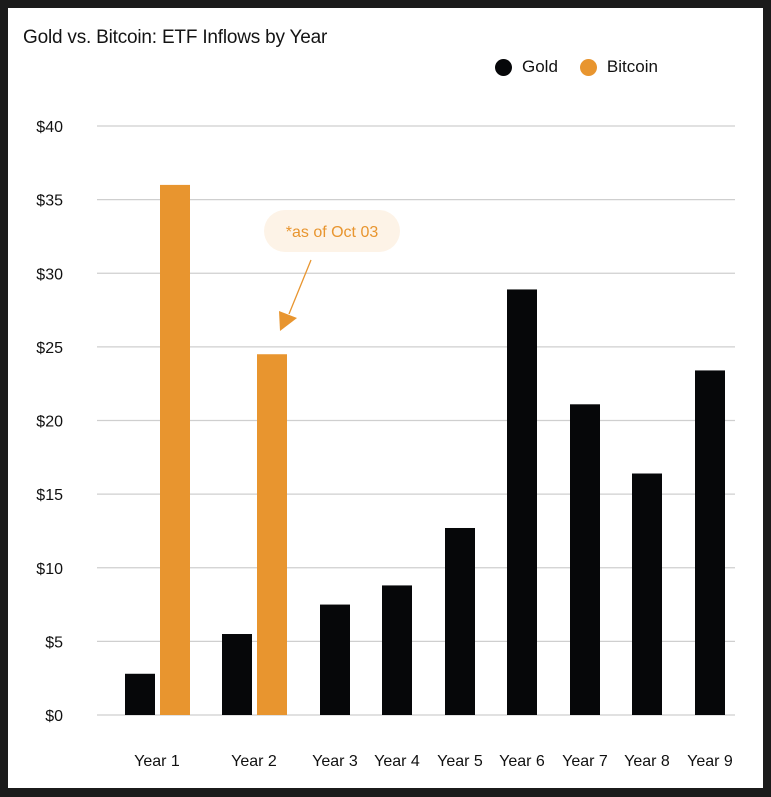 This screenshot has width=771, height=797. I want to click on legend: Gold Bitcoin, so click(587, 67).